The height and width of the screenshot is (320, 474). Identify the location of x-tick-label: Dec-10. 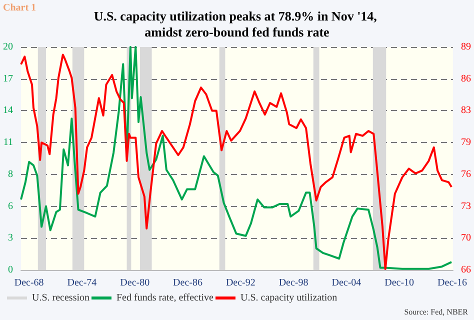
(399, 283).